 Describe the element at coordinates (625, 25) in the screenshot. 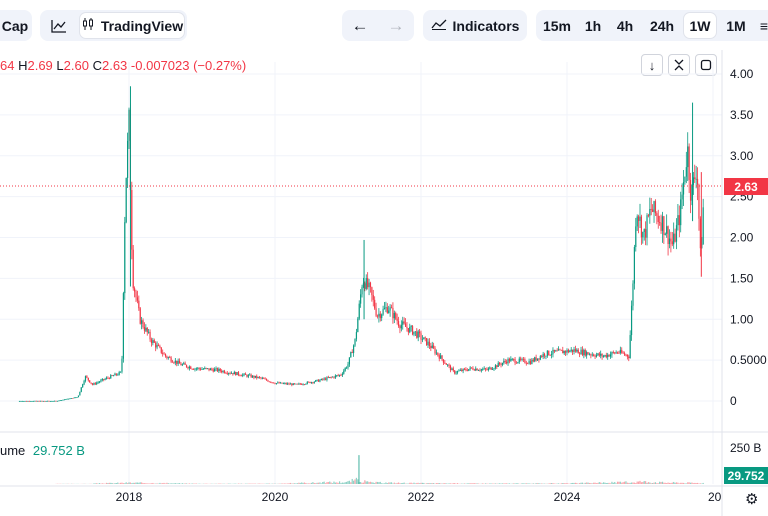

I see `timeframe-4h: 4h` at that location.